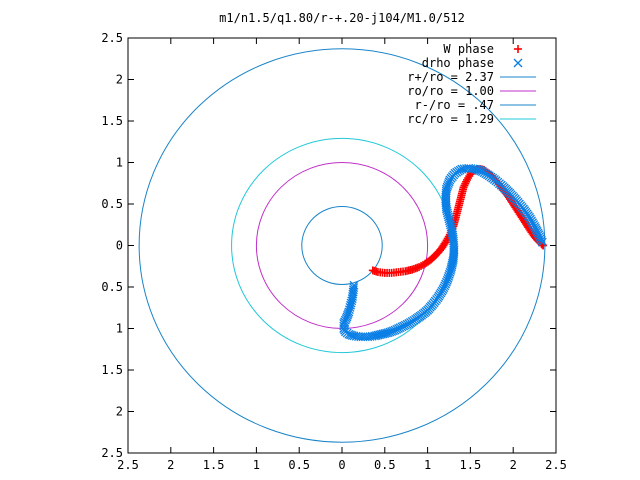  I want to click on legend-label: ro/ro = 1.00, so click(450, 91).